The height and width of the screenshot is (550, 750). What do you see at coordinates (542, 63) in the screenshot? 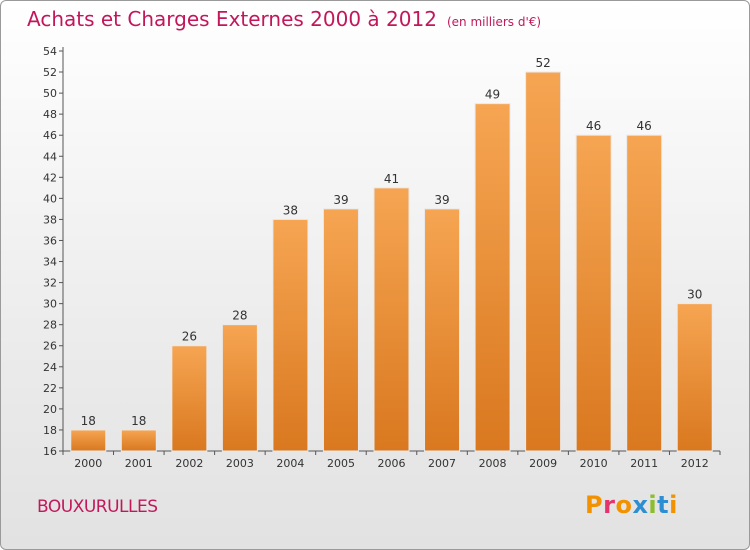
I see `data-label-2009: 52` at bounding box center [542, 63].